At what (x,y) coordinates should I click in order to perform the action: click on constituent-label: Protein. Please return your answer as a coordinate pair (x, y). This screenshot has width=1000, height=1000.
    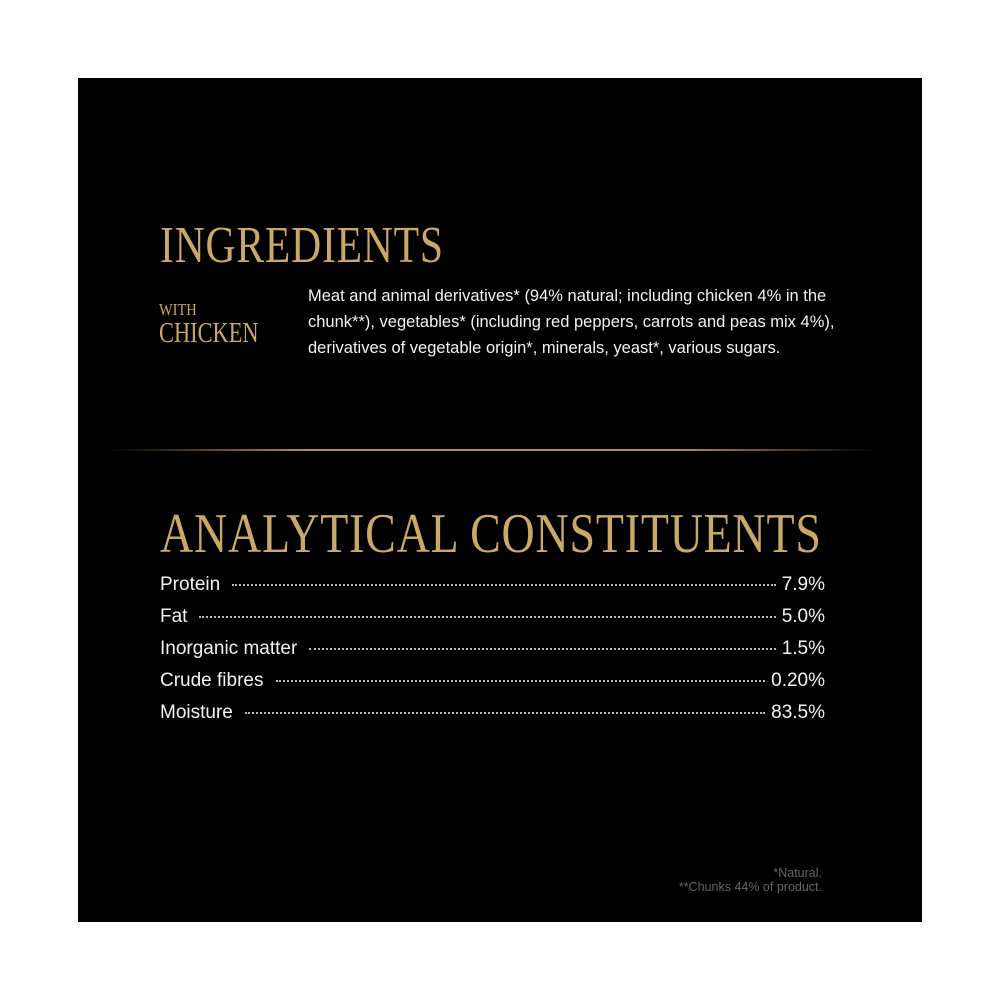
    Looking at the image, I should click on (190, 584).